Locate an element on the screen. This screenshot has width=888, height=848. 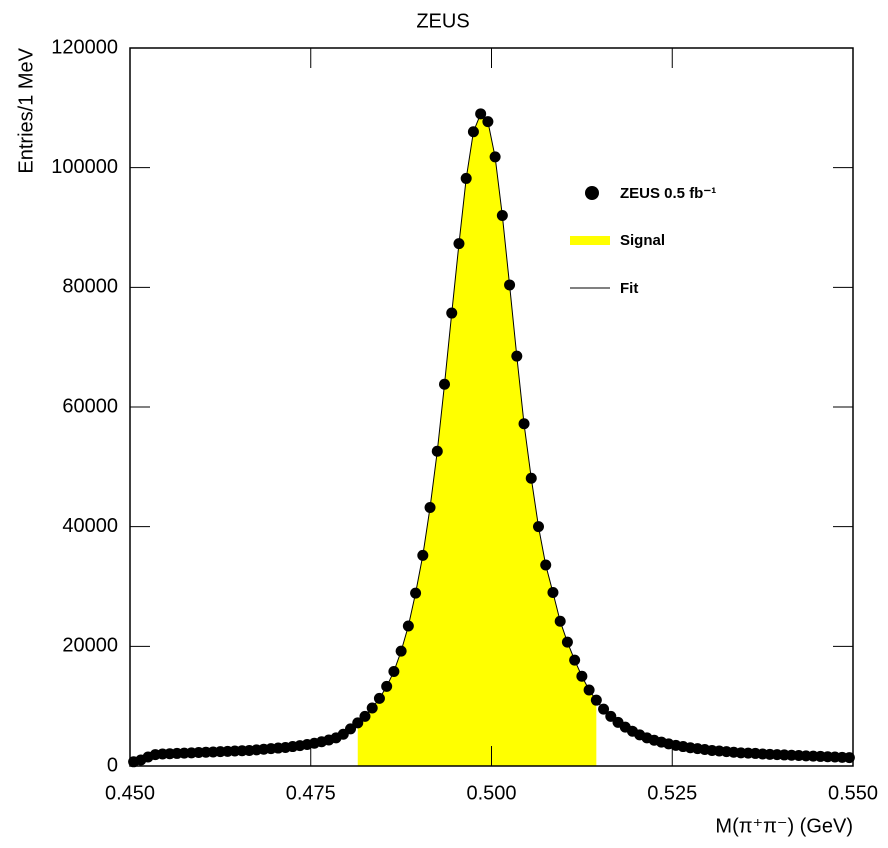
y-axis-label: Entries/1 MeV is located at coordinates (26, 110).